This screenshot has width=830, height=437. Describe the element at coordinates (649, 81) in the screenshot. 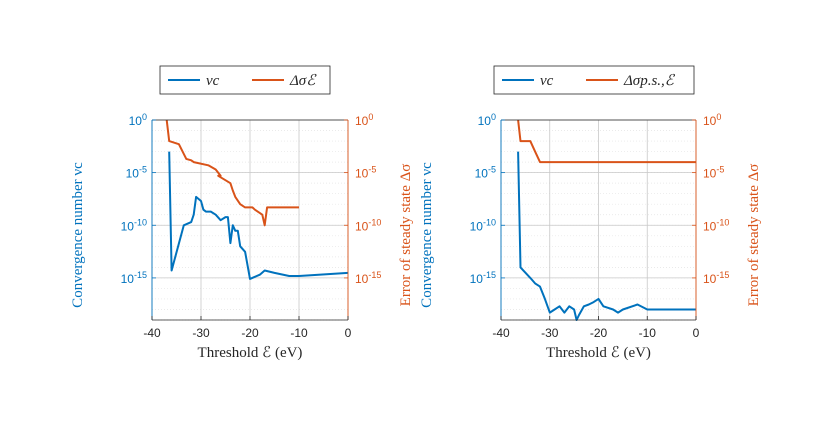

I see `legend-label: Δσp.s.,ℰ` at that location.